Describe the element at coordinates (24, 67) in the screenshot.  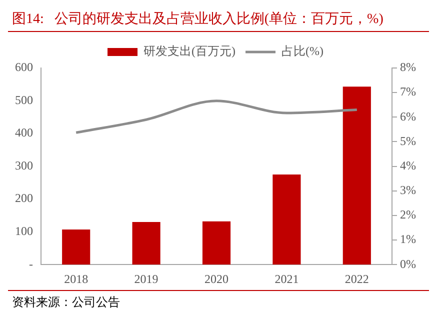
I see `y-tick-label: 600` at that location.